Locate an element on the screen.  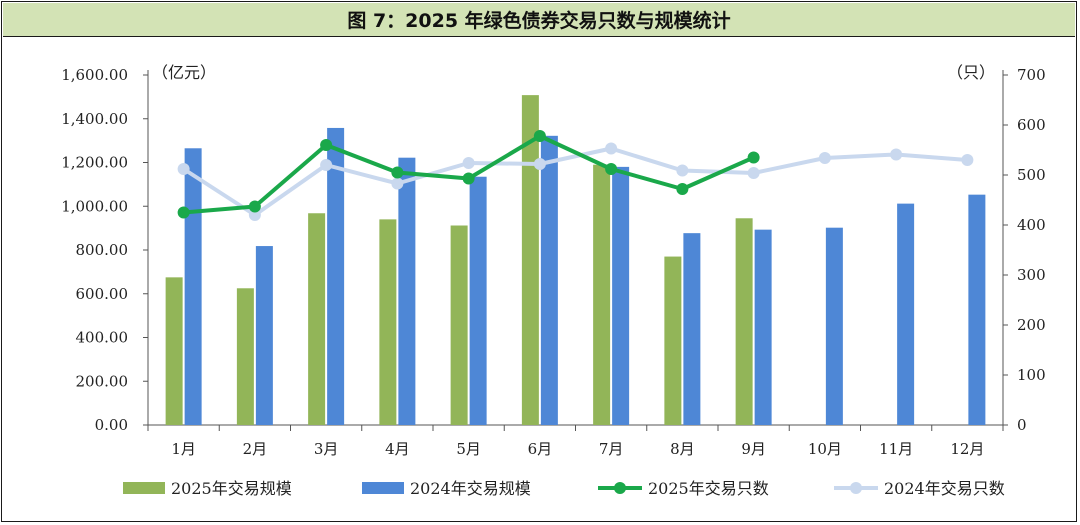
x-tick-label: 11月 is located at coordinates (896, 449).